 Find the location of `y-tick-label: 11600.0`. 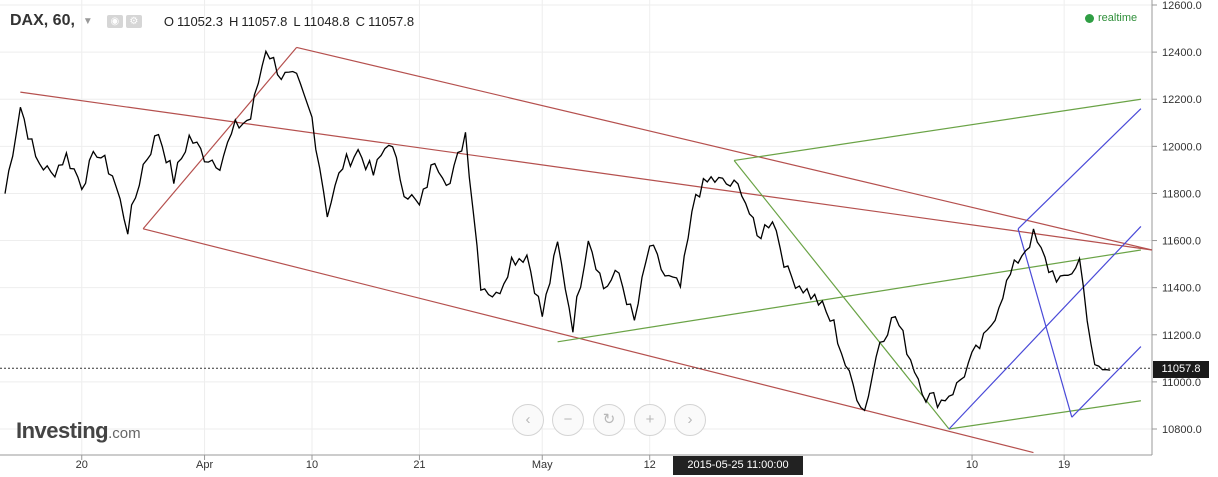

y-tick-label: 11600.0 is located at coordinates (1181, 242).